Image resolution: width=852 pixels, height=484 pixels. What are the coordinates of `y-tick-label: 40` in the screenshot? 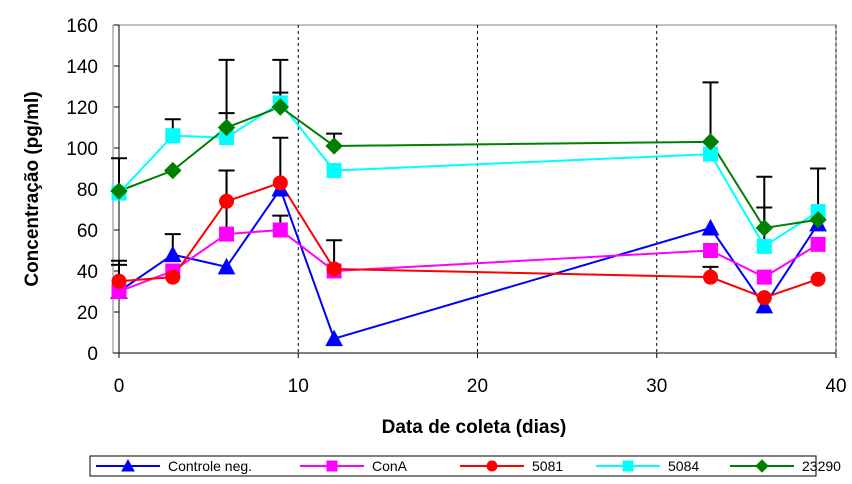 It's located at (87, 272).